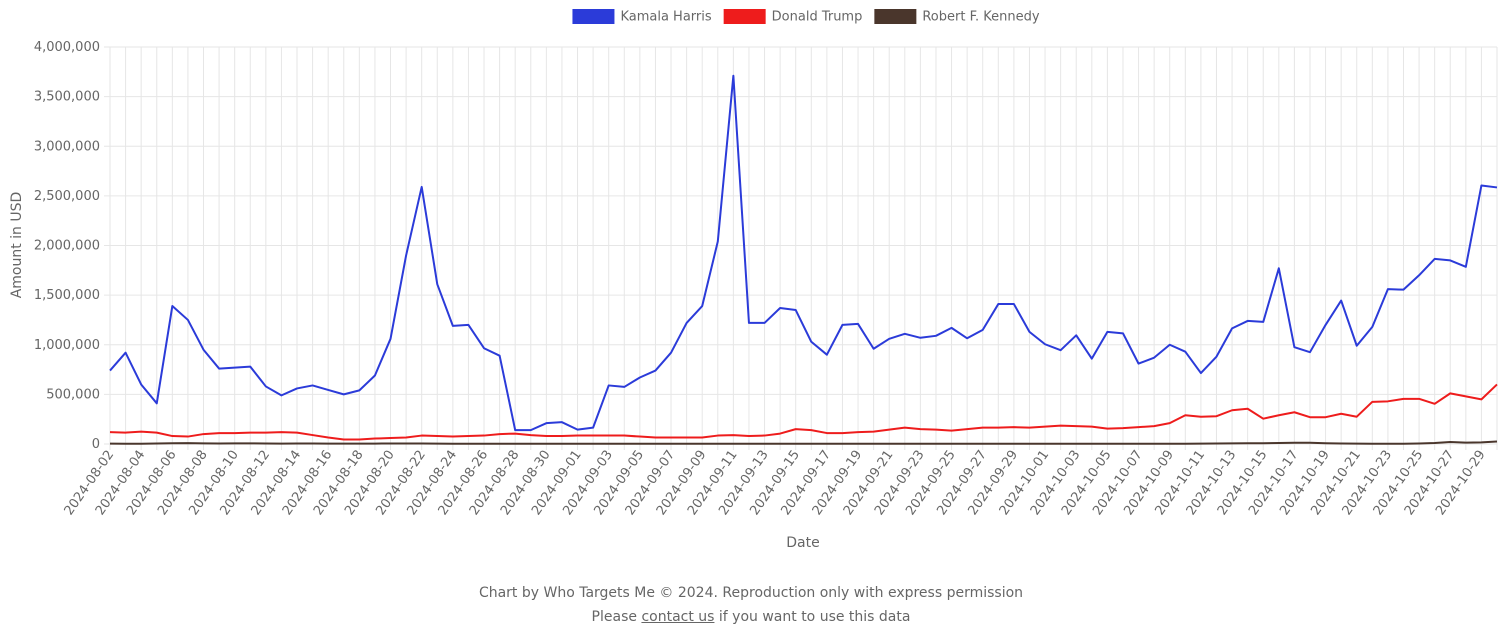  What do you see at coordinates (67, 146) in the screenshot?
I see `y-tick-label: 3,000,000` at bounding box center [67, 146].